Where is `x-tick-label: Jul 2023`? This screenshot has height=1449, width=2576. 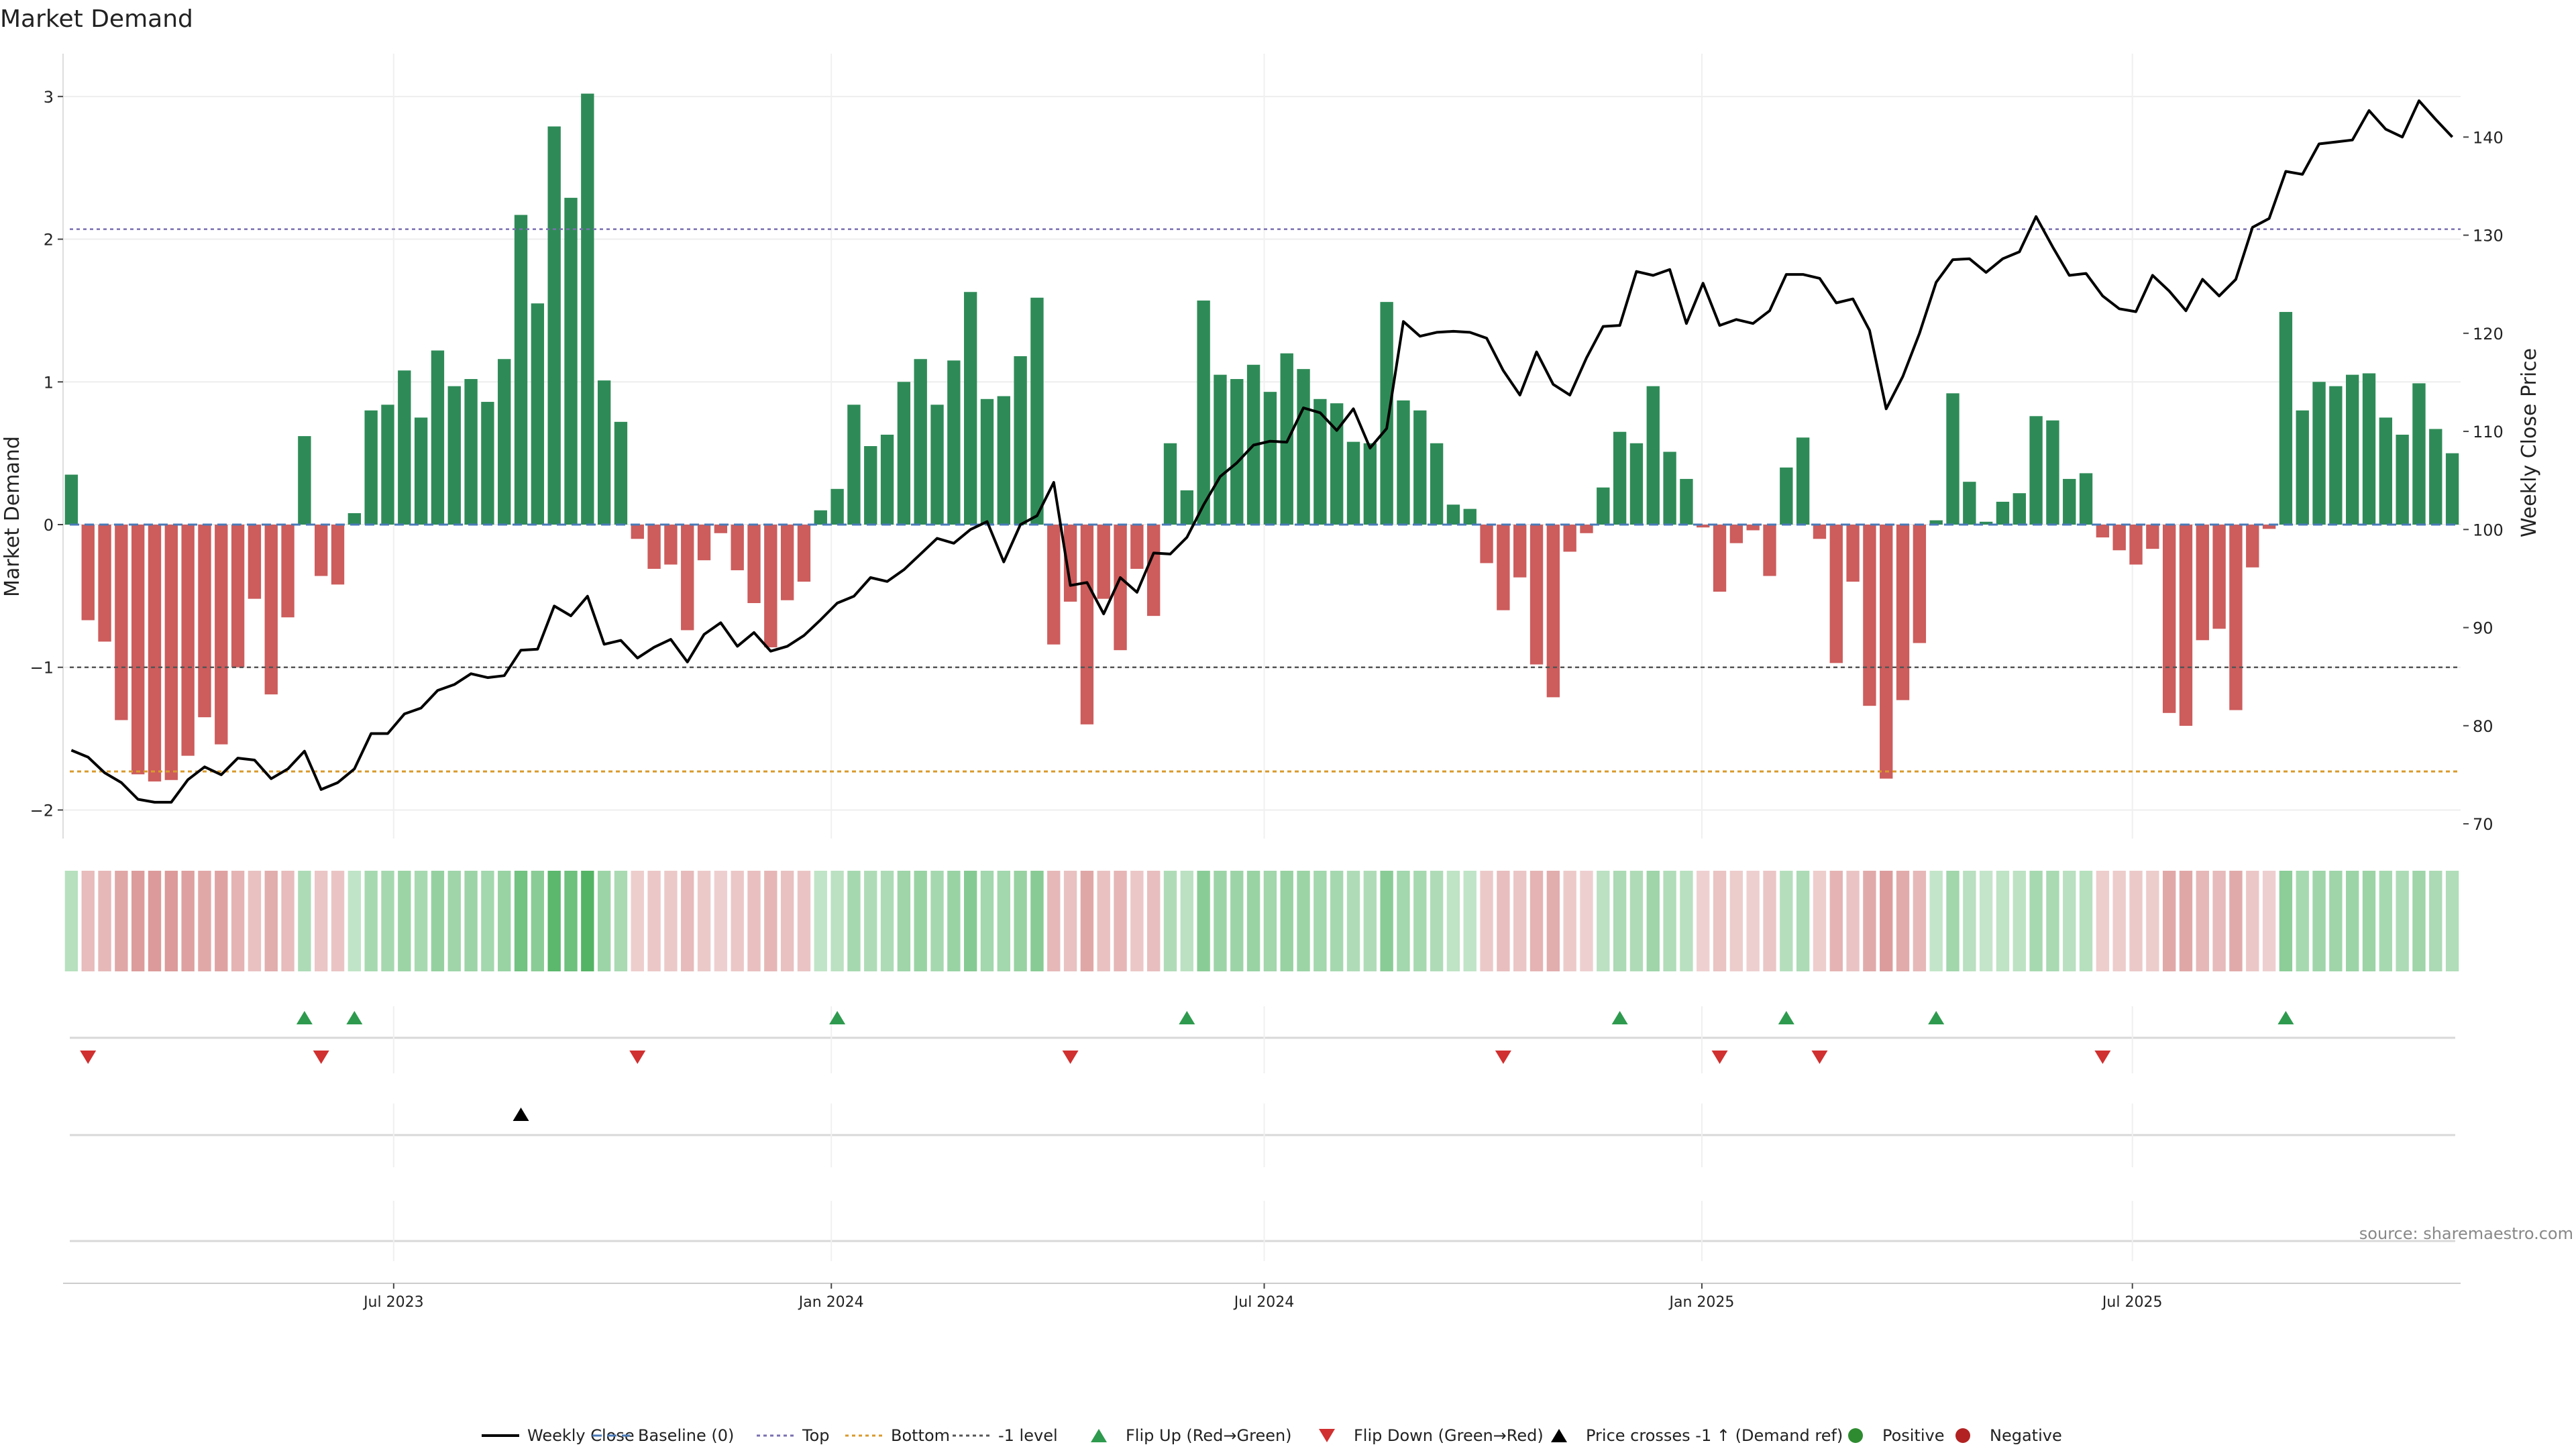 x-tick-label: Jul 2023 is located at coordinates (393, 1302).